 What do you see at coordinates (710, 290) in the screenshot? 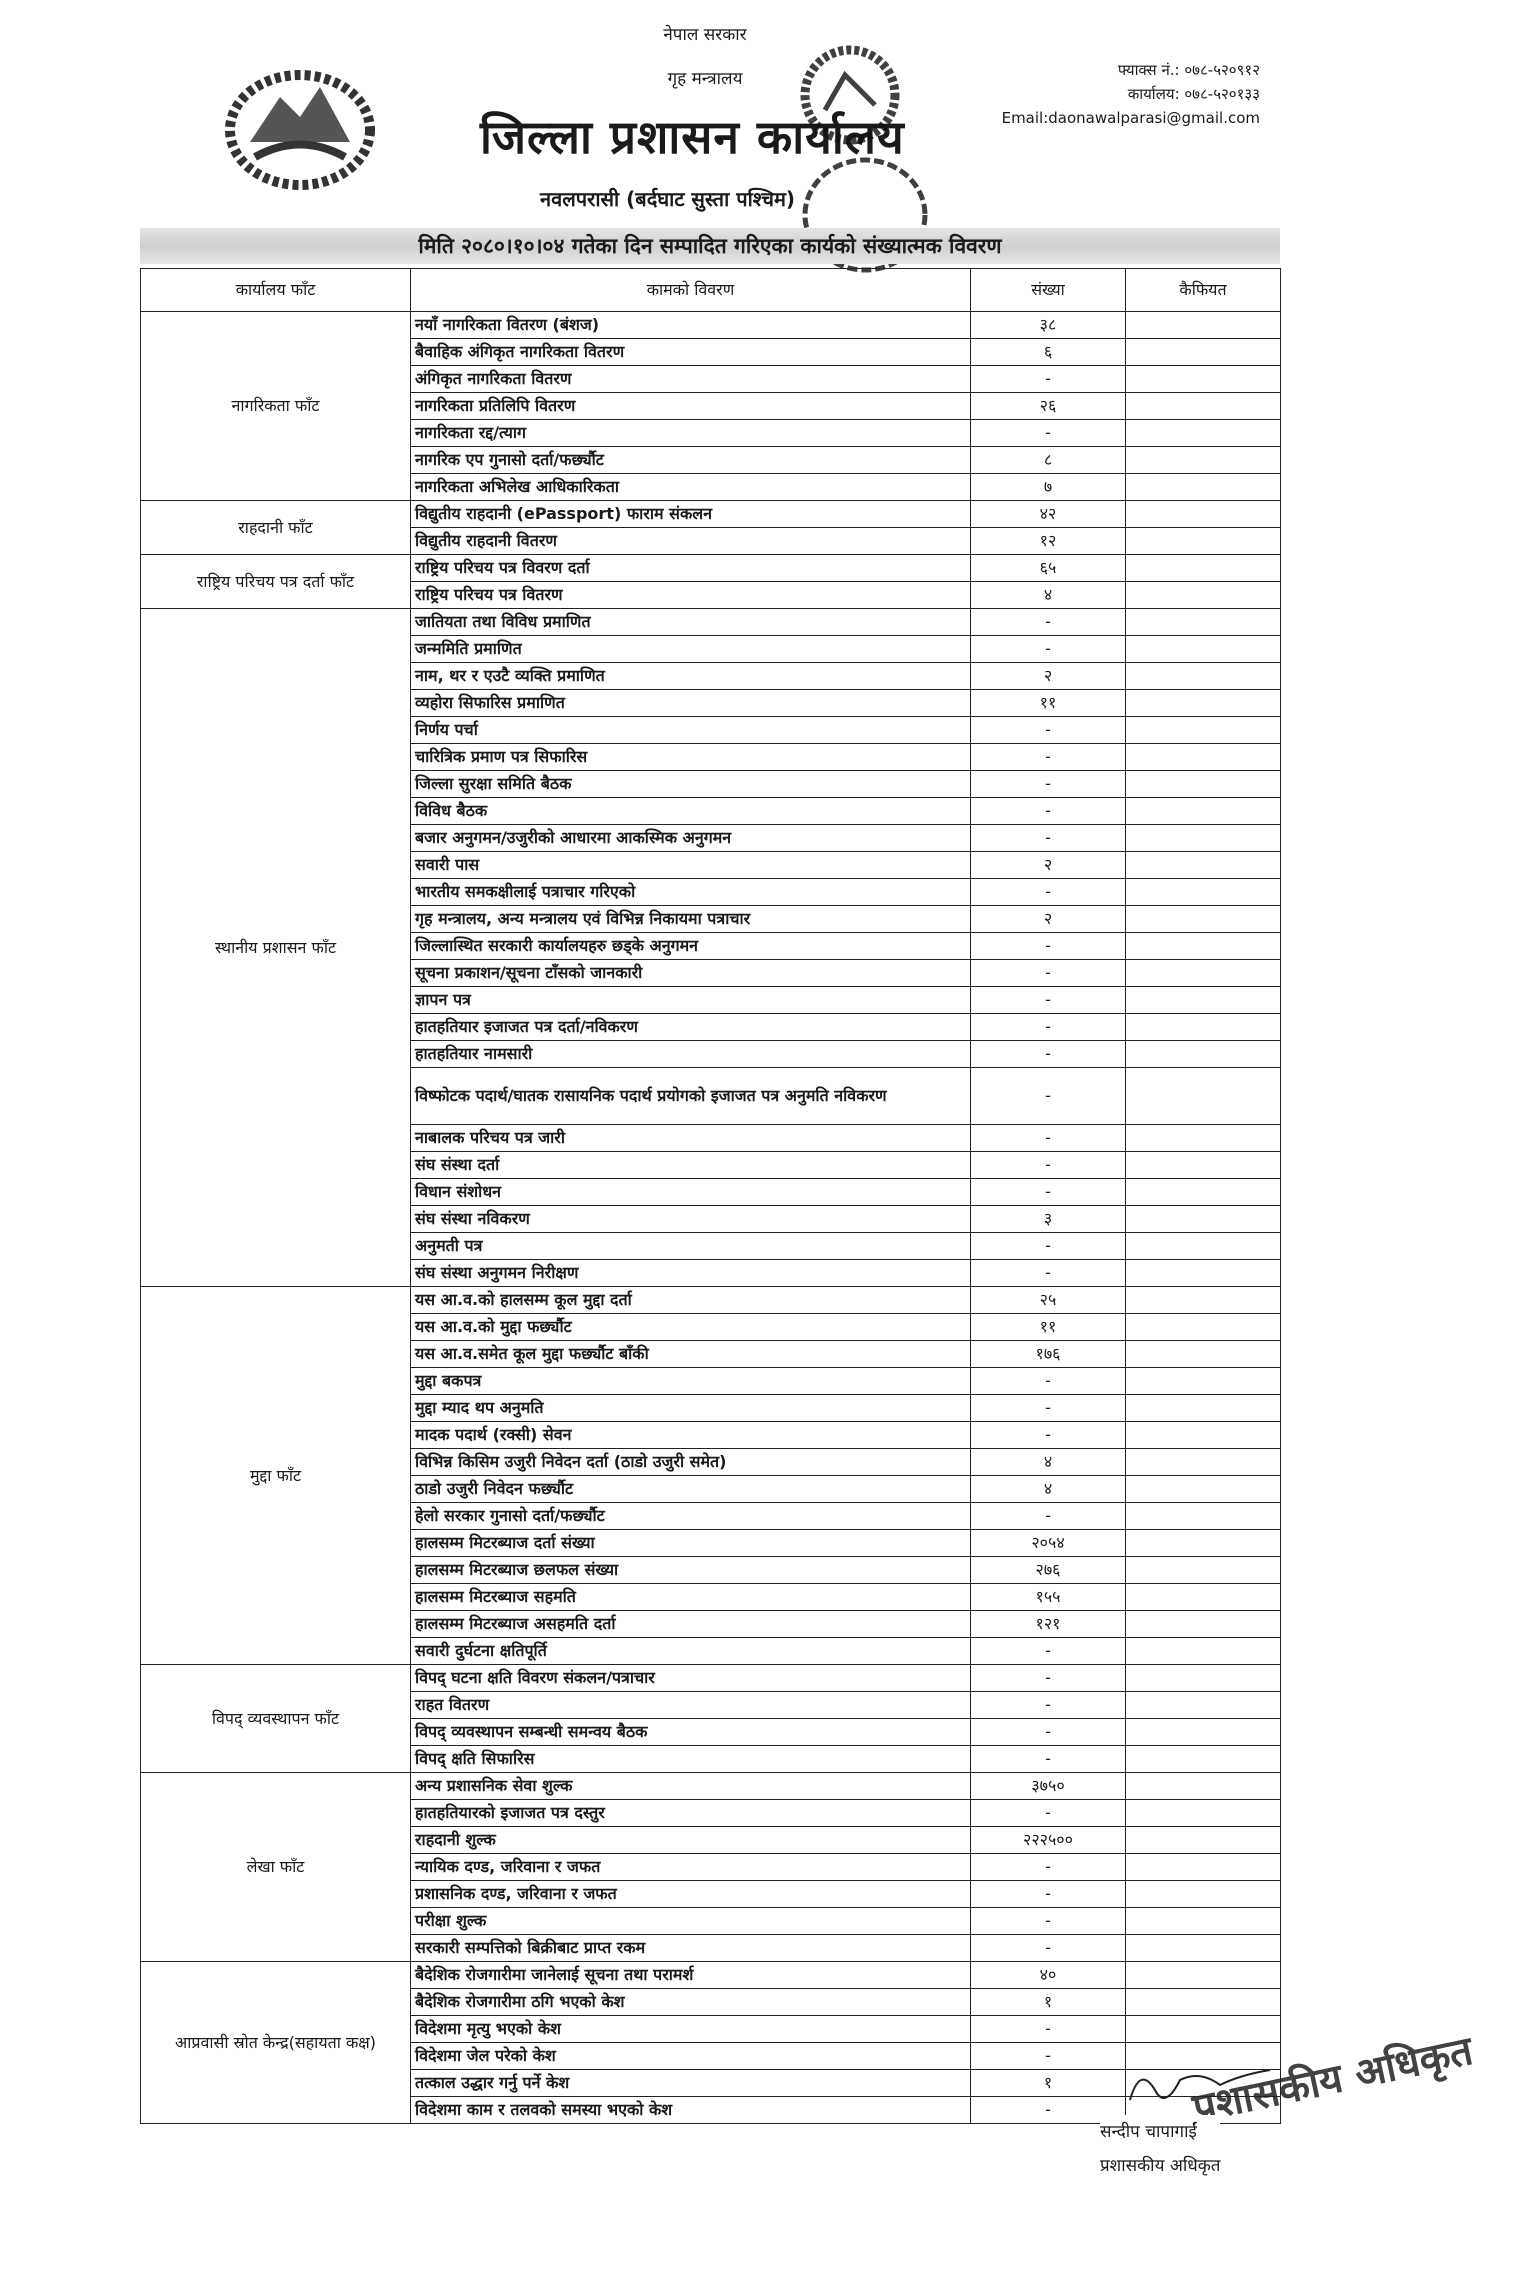
I see `table-header-row: कार्यालय फाँट कामको विवरण संख्या कैफियत` at bounding box center [710, 290].